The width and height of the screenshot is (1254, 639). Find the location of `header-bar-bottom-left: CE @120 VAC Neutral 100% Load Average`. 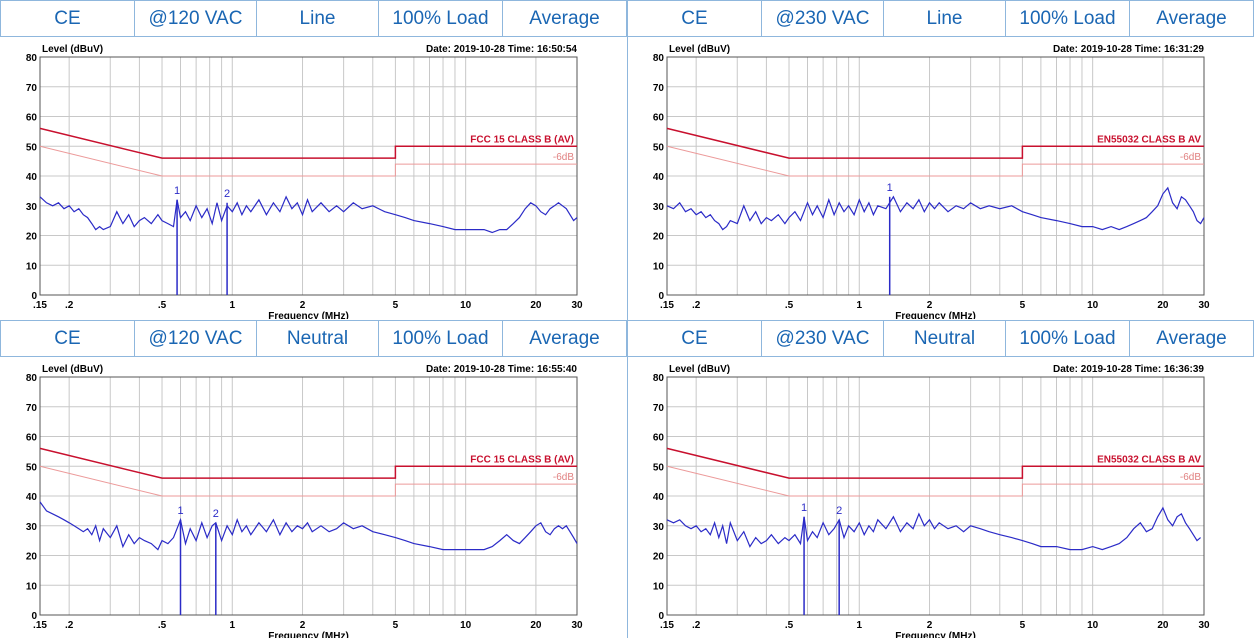

header-bar-bottom-left: CE @120 VAC Neutral 100% Load Average is located at coordinates (313, 338).